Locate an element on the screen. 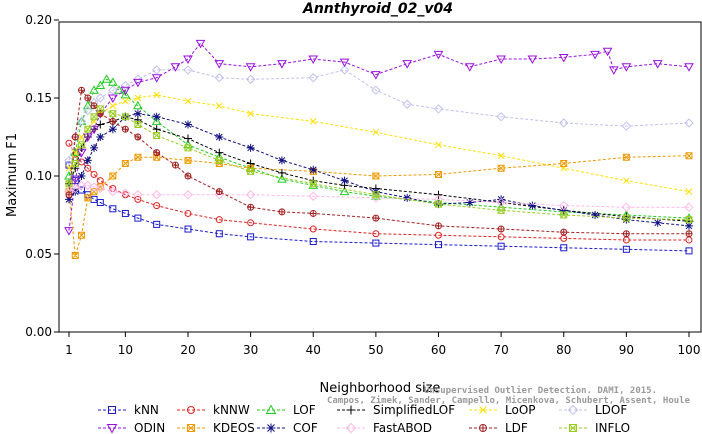 The height and width of the screenshot is (434, 702). y-tick-label: 0.20 is located at coordinates (38, 20).